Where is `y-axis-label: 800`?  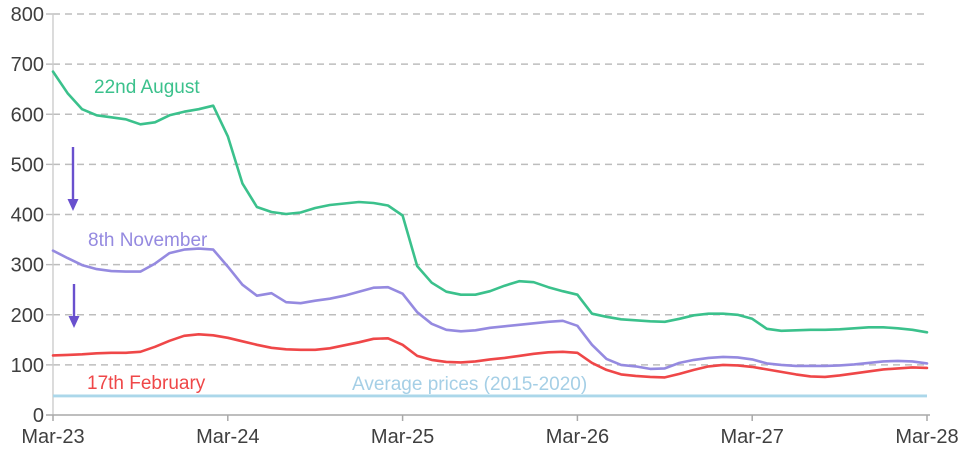 y-axis-label: 800 is located at coordinates (27, 15).